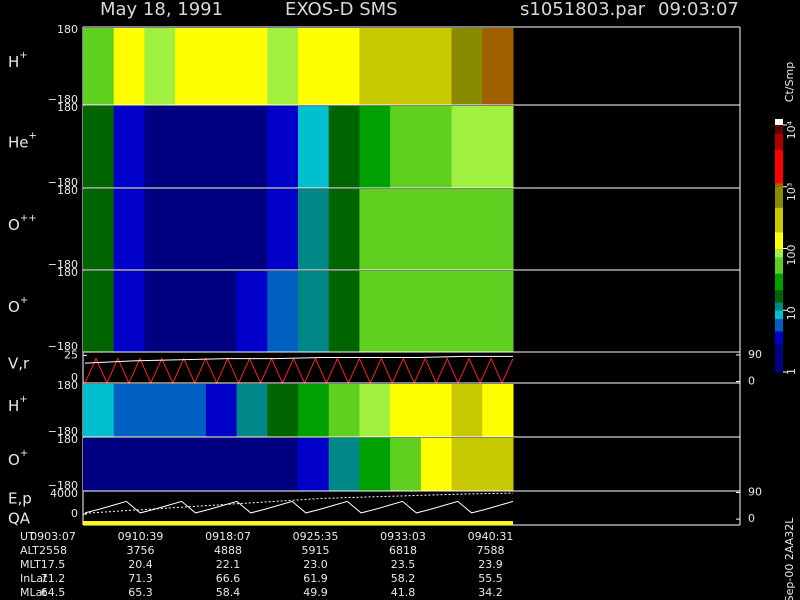 The height and width of the screenshot is (600, 800). Describe the element at coordinates (298, 359) in the screenshot. I see `series-line` at that location.